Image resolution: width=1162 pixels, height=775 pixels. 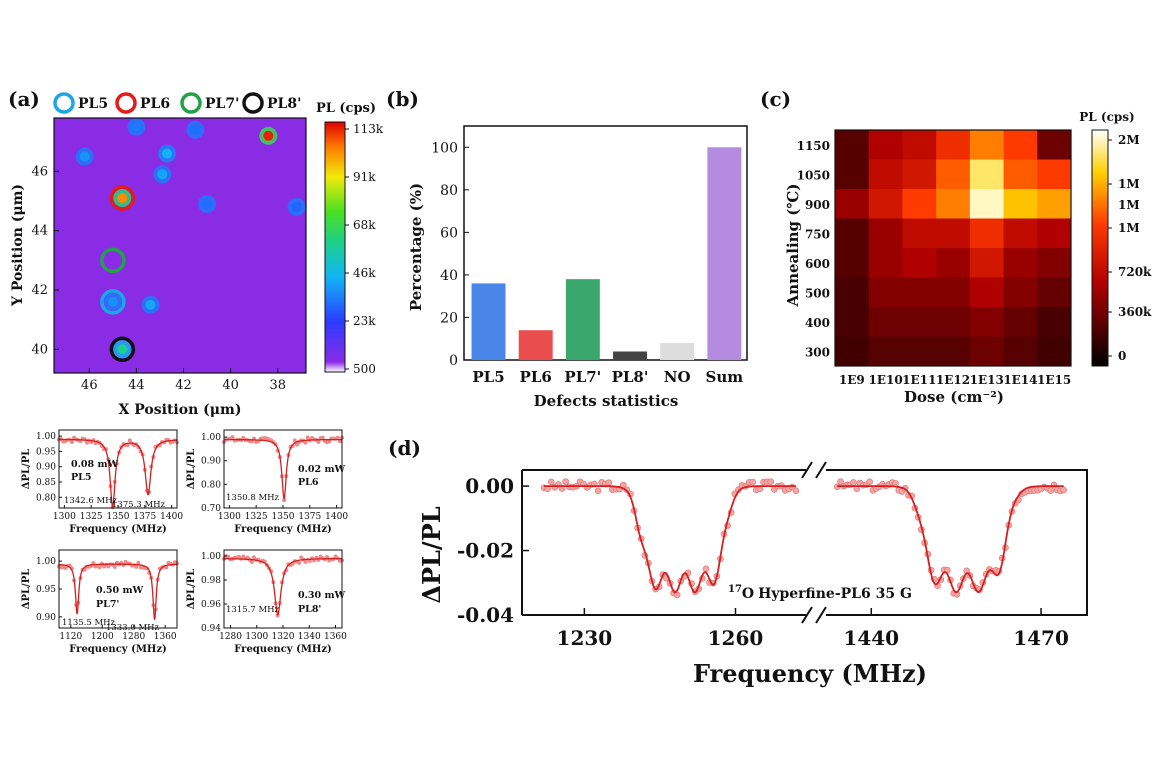 What do you see at coordinates (107, 604) in the screenshot?
I see `odmr-annotation: PL7'` at bounding box center [107, 604].